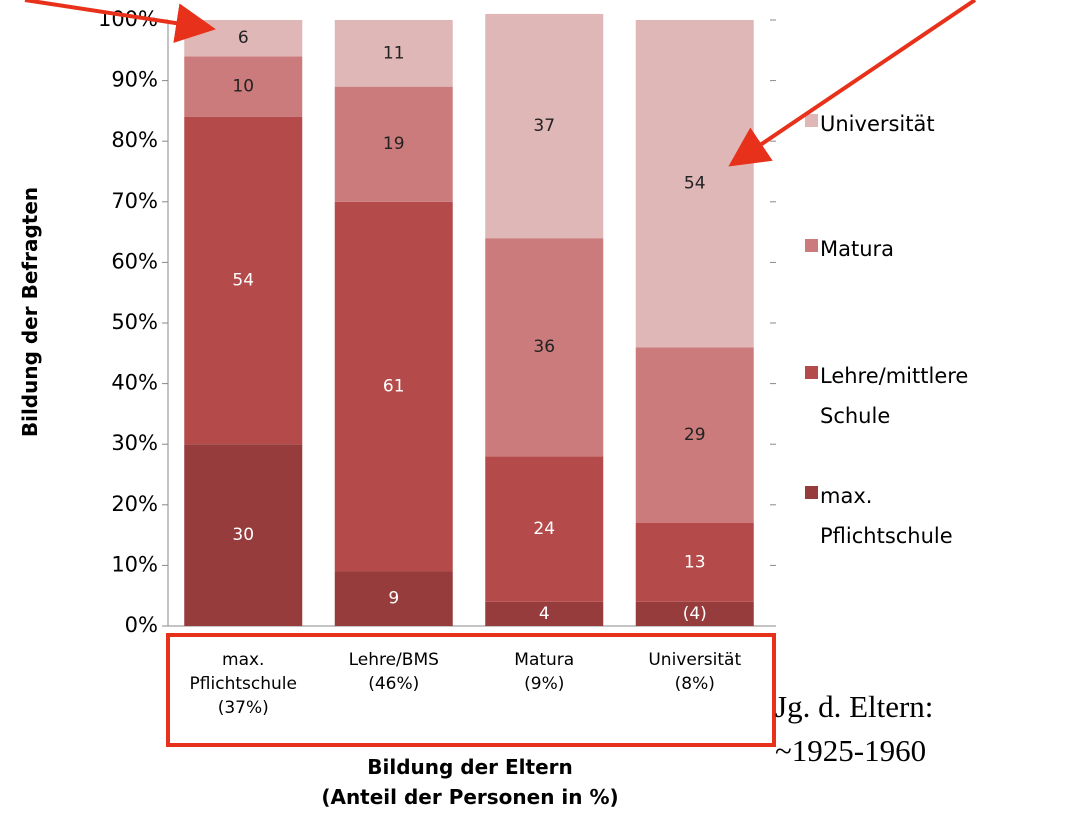 The width and height of the screenshot is (1066, 822). I want to click on data-label: (4), so click(695, 614).